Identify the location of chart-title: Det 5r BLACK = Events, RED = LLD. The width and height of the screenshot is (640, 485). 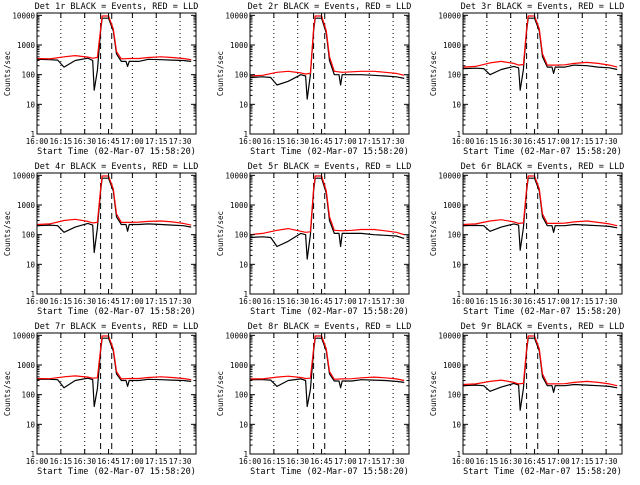
(330, 167).